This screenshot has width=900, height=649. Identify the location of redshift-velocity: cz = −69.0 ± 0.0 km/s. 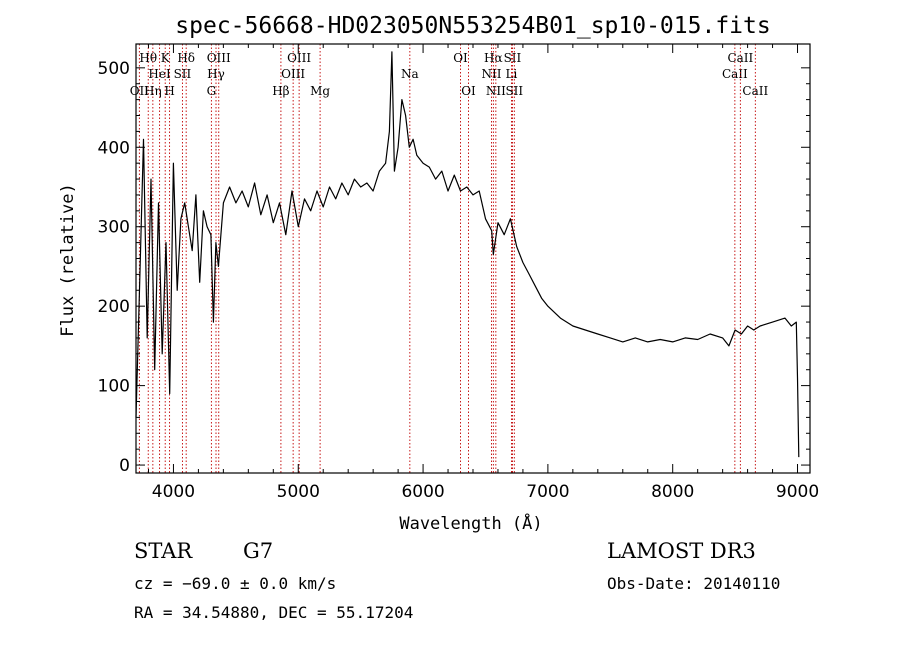
(235, 583).